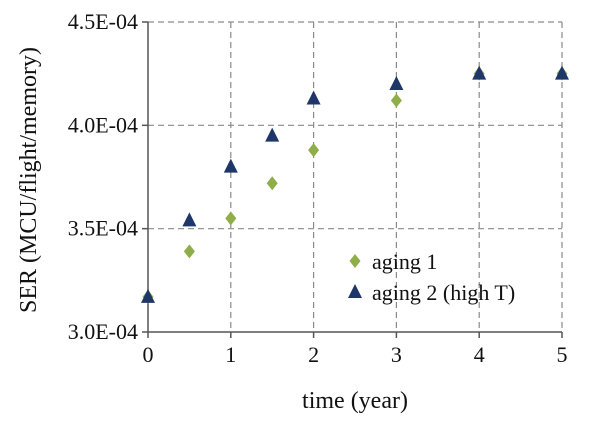  What do you see at coordinates (431, 277) in the screenshot?
I see `legend: aging 1 aging 2 (high T)` at bounding box center [431, 277].